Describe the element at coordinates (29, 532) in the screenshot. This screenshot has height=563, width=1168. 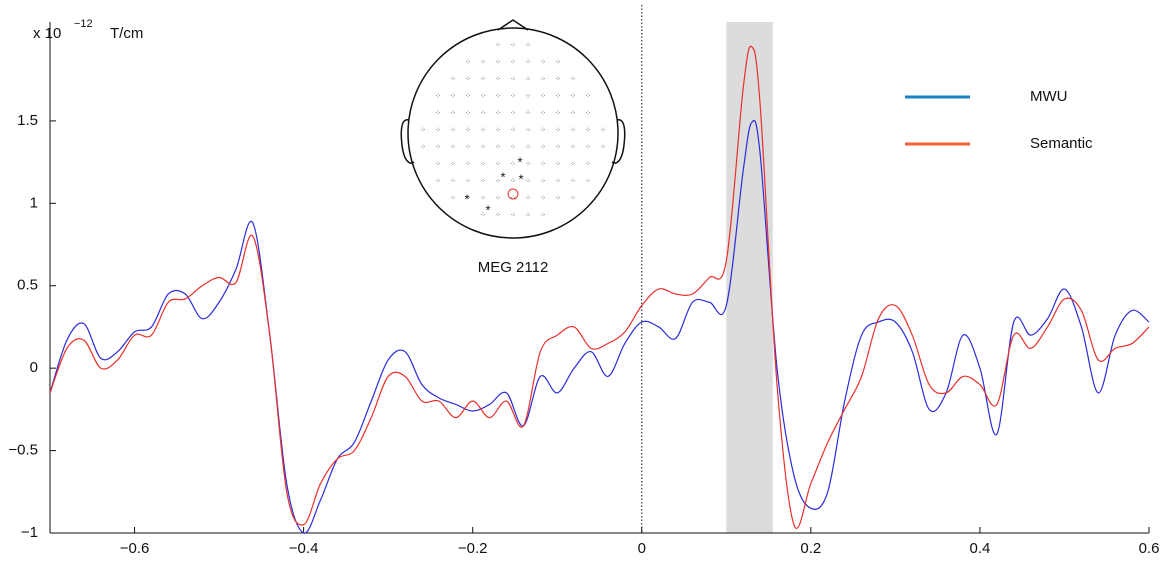
I see `y-tick-label: −1` at that location.